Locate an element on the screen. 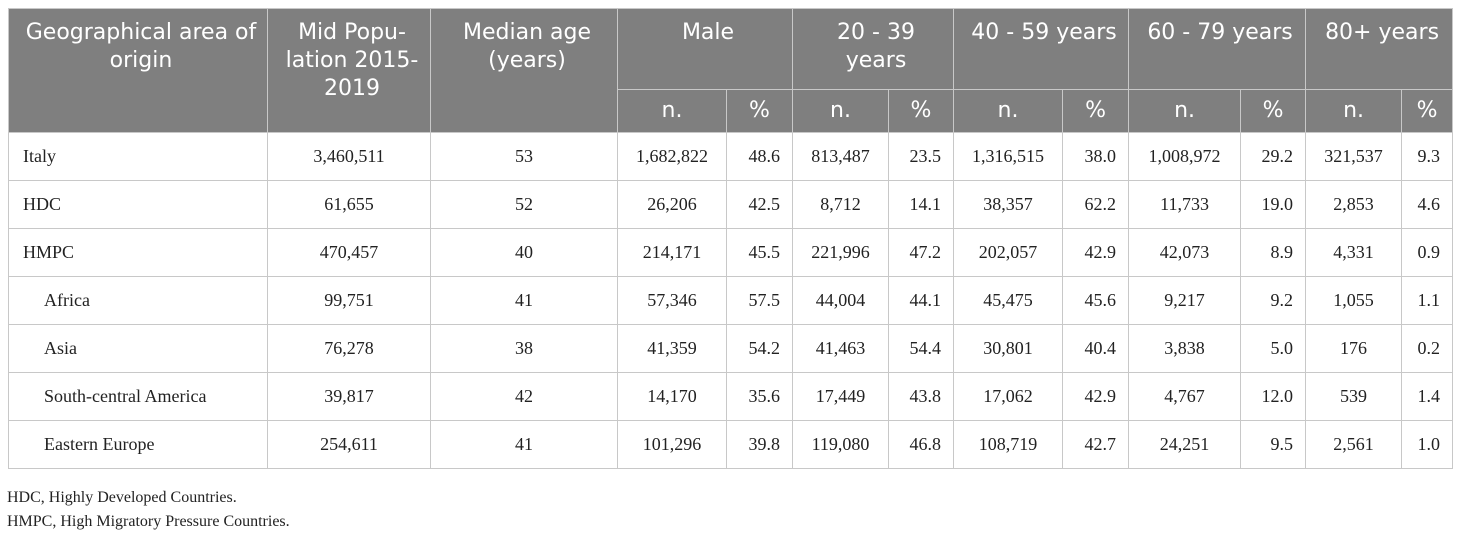 This screenshot has width=1460, height=540. column-header: Male is located at coordinates (705, 49).